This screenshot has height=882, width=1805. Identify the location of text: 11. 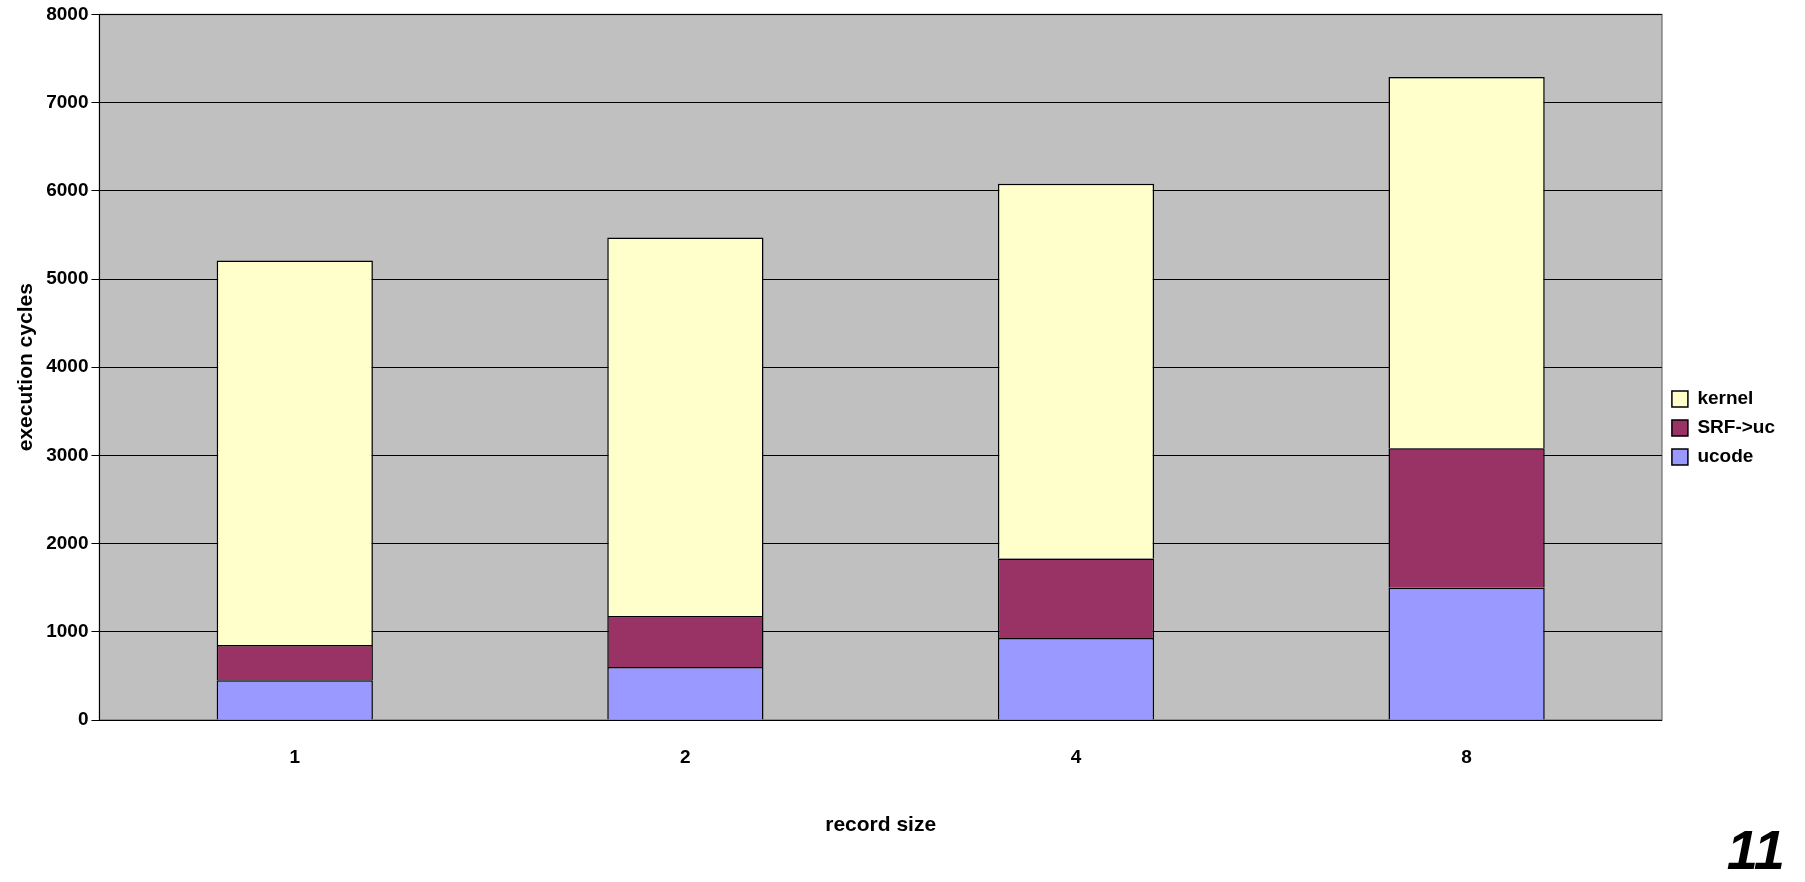
(1755, 849).